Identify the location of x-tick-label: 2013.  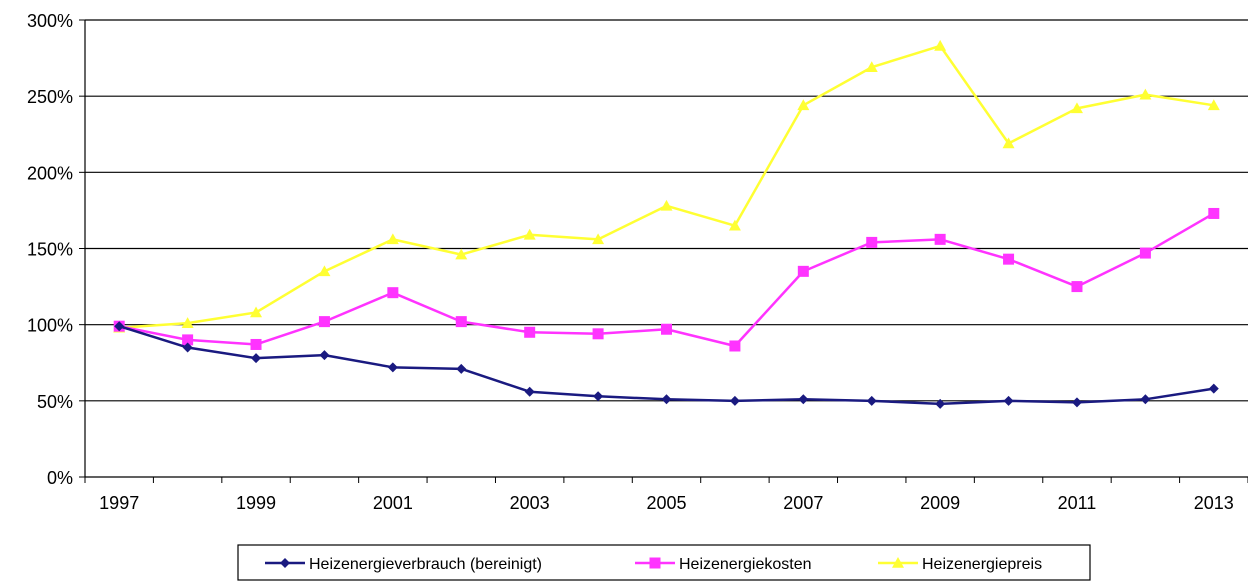
(1214, 503).